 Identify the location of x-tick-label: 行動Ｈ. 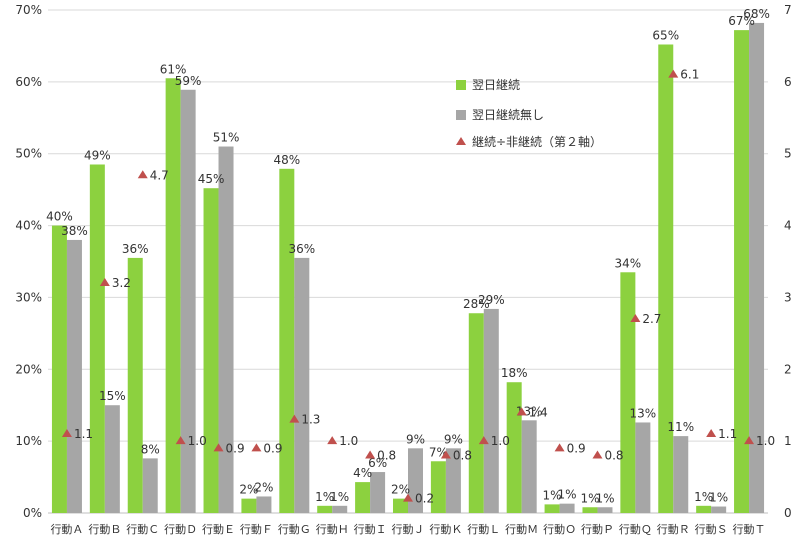
(332, 529).